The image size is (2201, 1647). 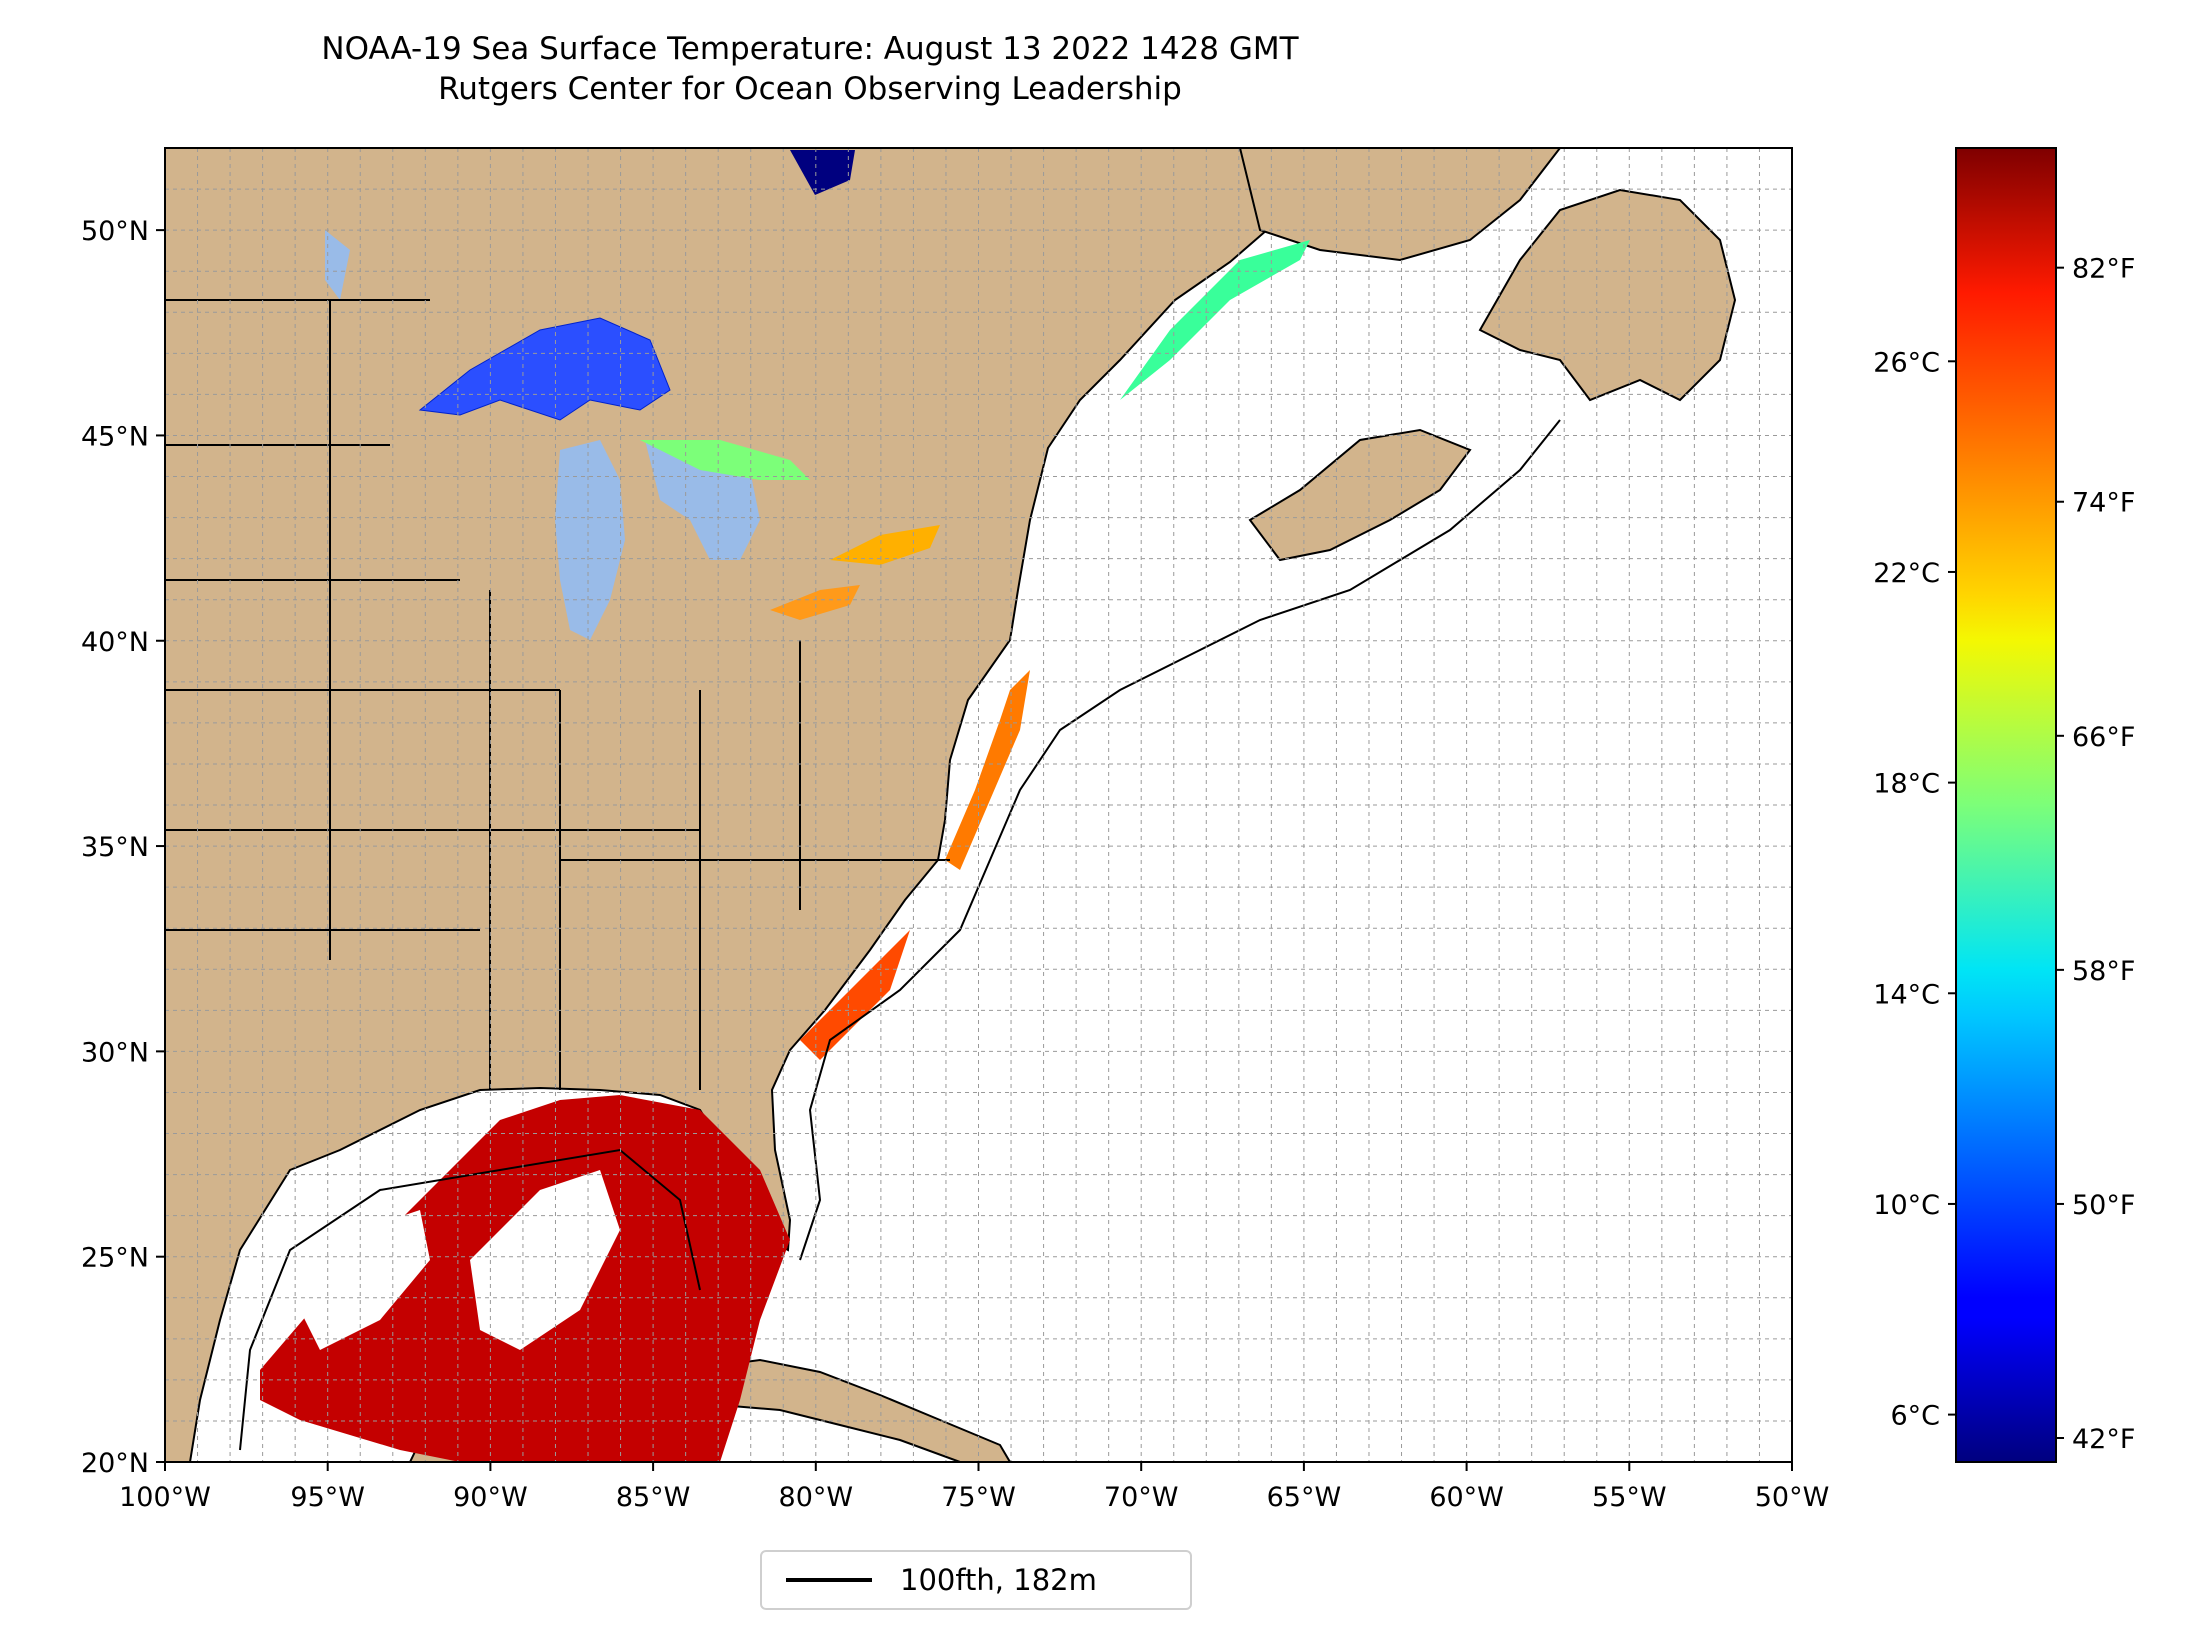 I want to click on x-tick-label: 100°W, so click(x=165, y=1497).